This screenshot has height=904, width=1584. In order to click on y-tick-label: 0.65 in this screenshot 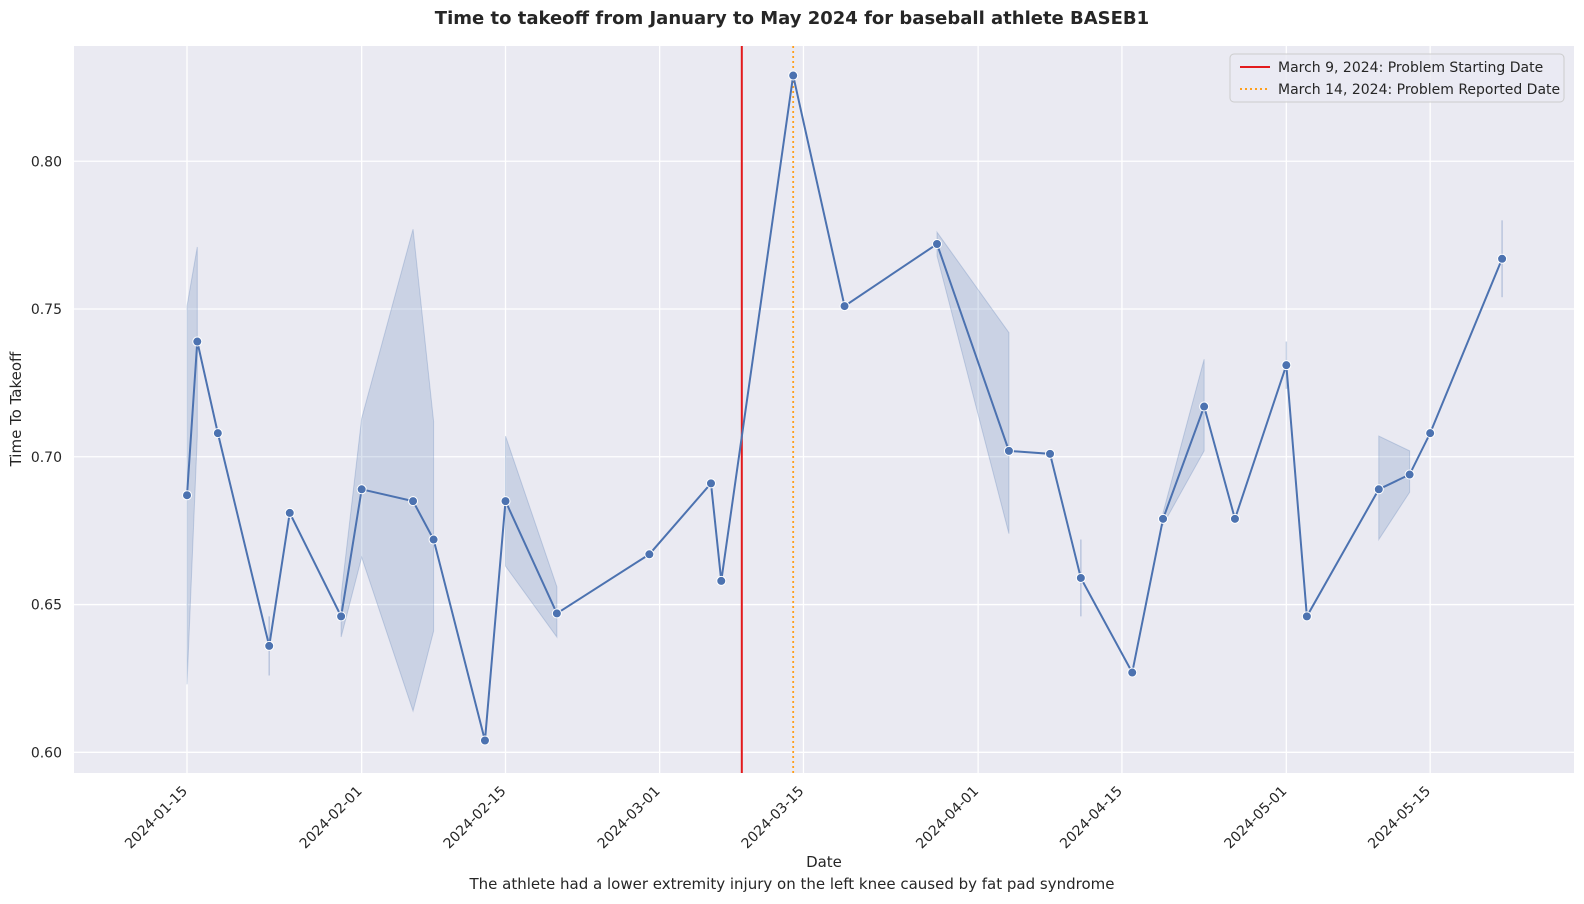, I will do `click(46, 606)`.